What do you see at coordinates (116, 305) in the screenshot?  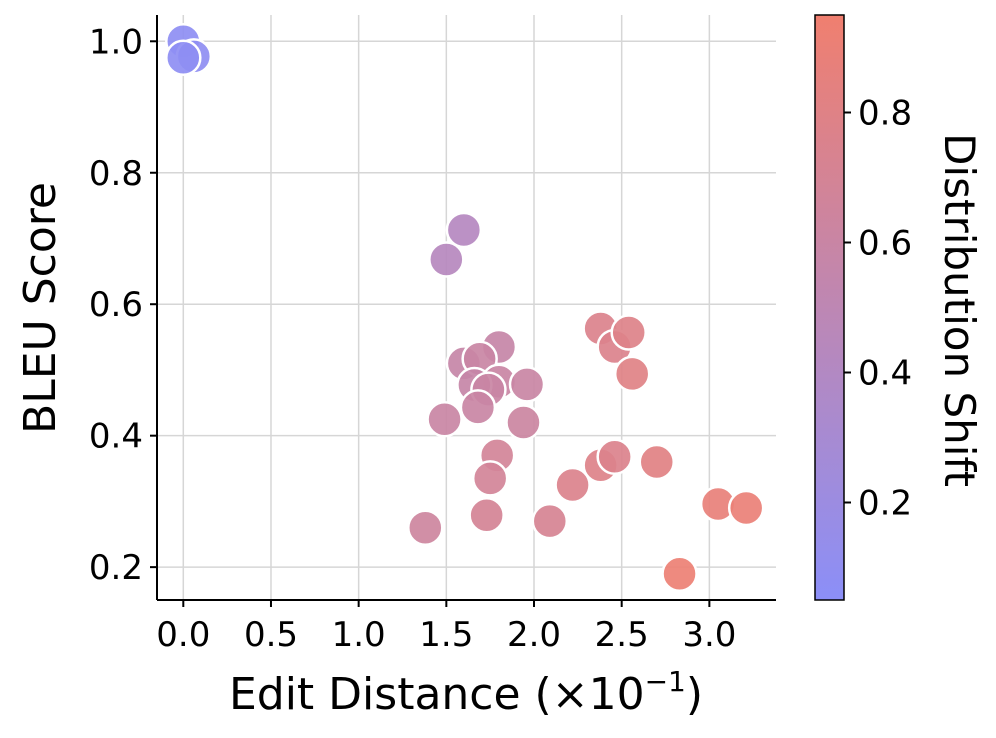 I see `y-tick-label: 0.6` at bounding box center [116, 305].